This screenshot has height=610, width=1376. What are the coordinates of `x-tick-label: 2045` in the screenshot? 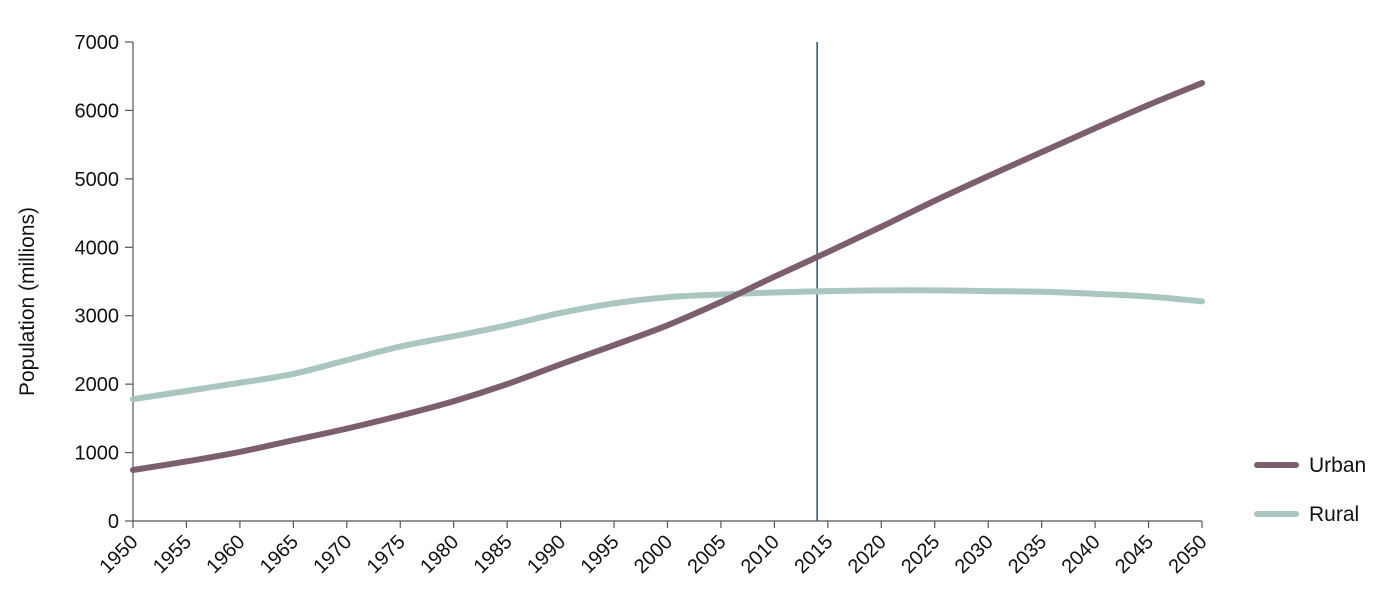 It's located at (1134, 554).